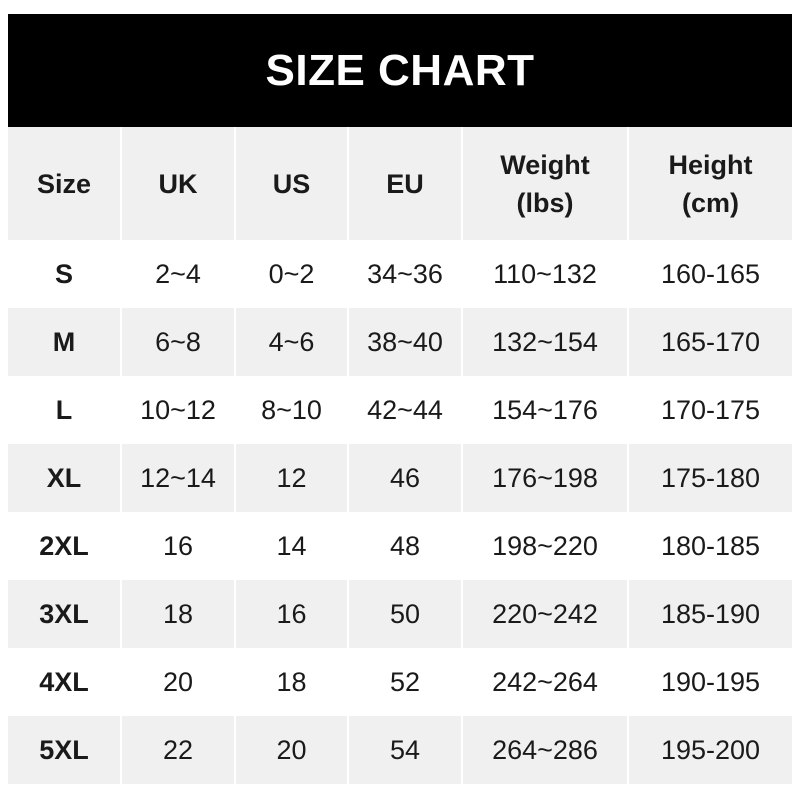  I want to click on cell-weight: 110~132, so click(544, 274).